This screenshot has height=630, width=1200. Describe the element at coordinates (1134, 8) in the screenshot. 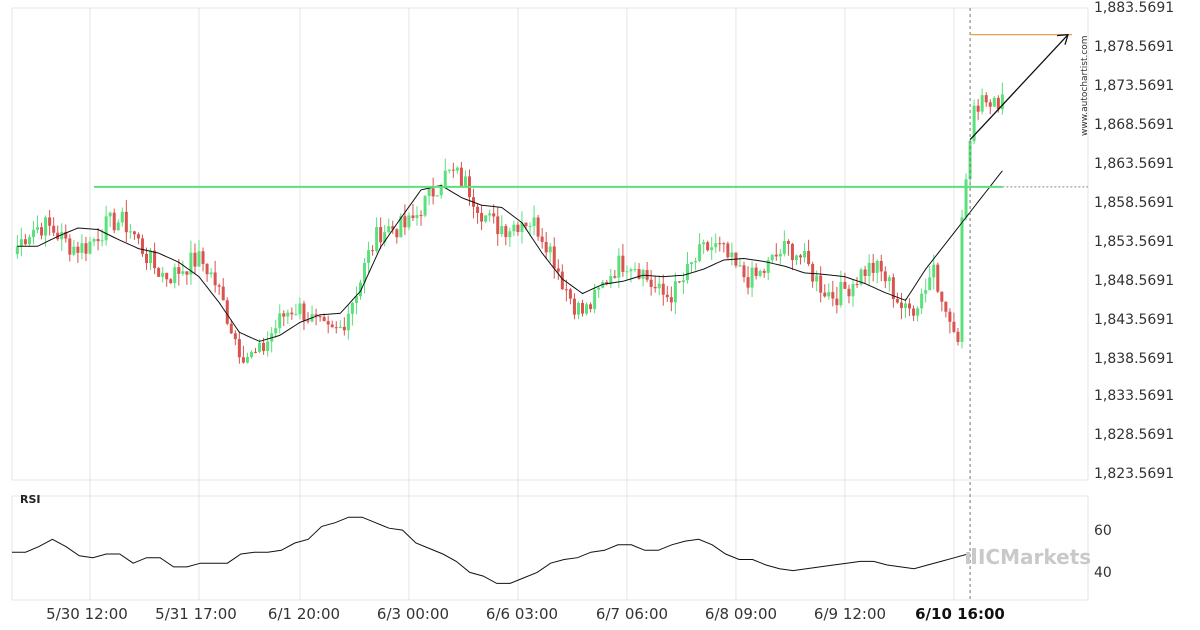

I see `price-tick-label: 1,883.5691` at that location.